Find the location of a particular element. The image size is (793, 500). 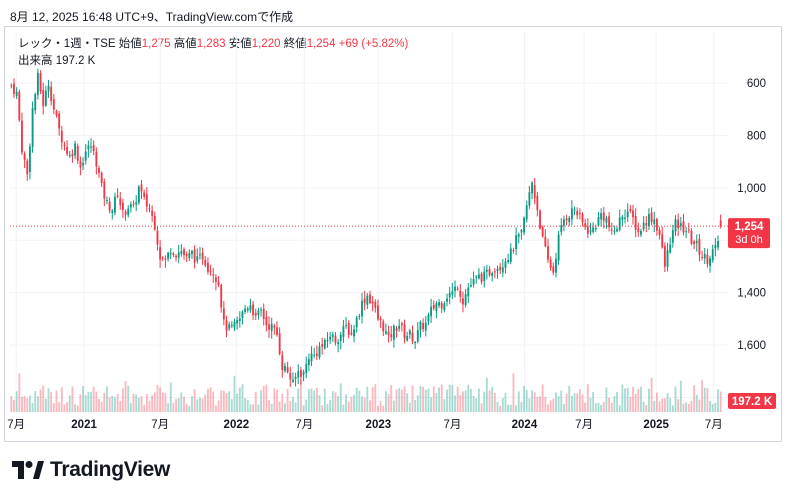

tradingview-brand: TradingView is located at coordinates (91, 470).